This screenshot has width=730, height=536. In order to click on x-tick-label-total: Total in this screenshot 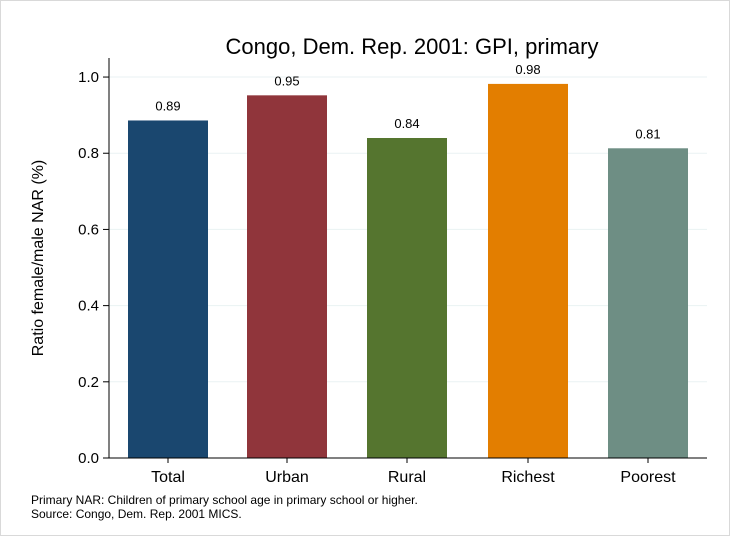, I will do `click(168, 477)`.